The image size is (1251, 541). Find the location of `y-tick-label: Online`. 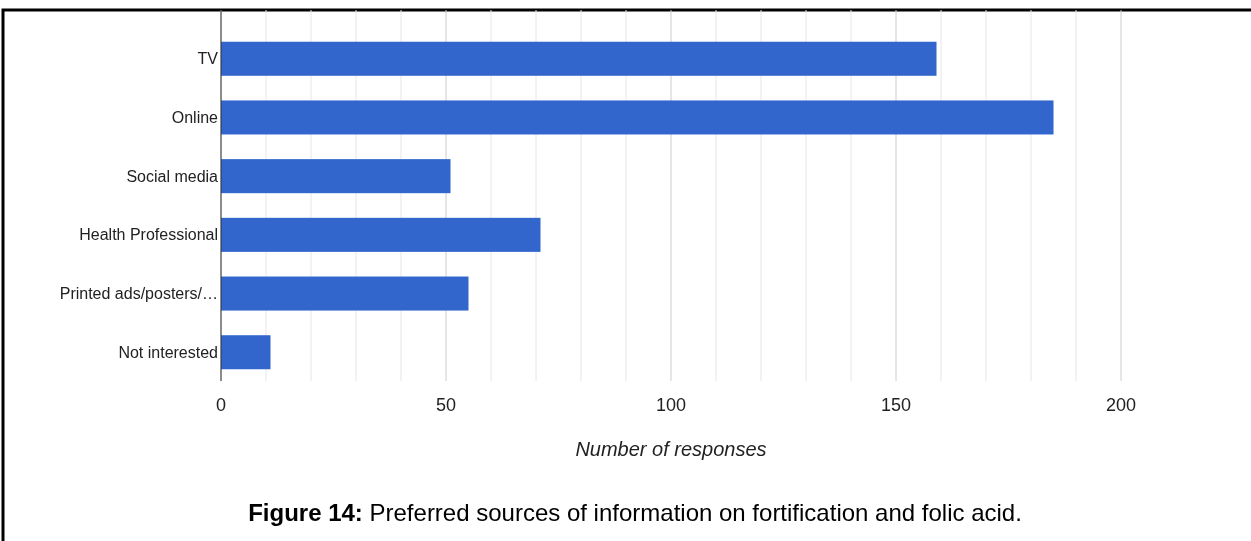

y-tick-label: Online is located at coordinates (195, 118).